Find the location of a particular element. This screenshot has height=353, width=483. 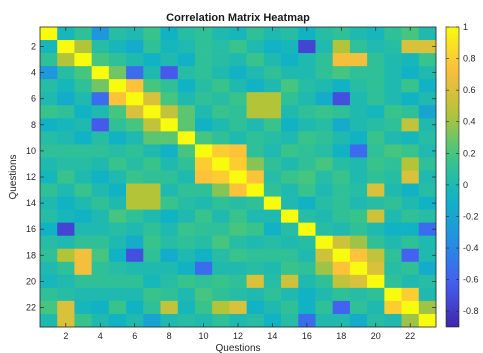

y-tick-label: 20 is located at coordinates (31, 281).